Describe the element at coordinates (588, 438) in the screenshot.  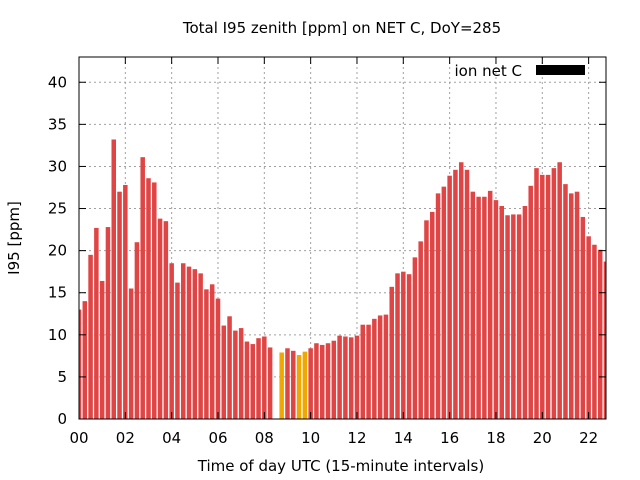
I see `x-tick-label: 22` at that location.